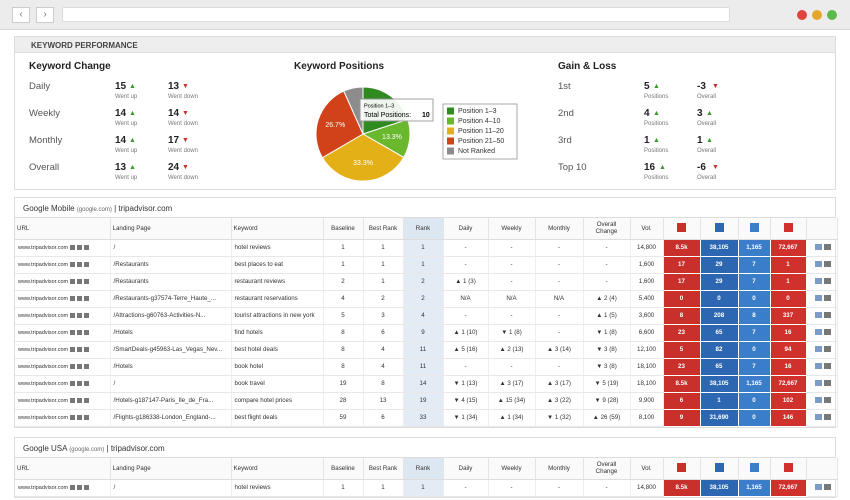 This screenshot has width=850, height=500. Describe the element at coordinates (466, 401) in the screenshot. I see `table-cell: ▼ 4 (15)` at that location.